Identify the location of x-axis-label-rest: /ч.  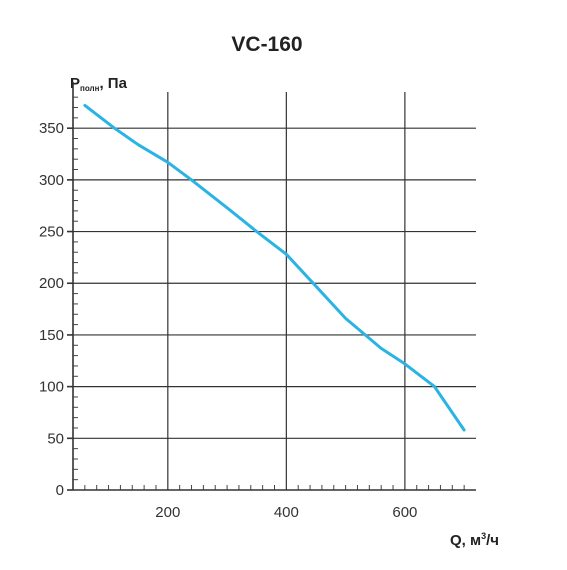
(492, 540).